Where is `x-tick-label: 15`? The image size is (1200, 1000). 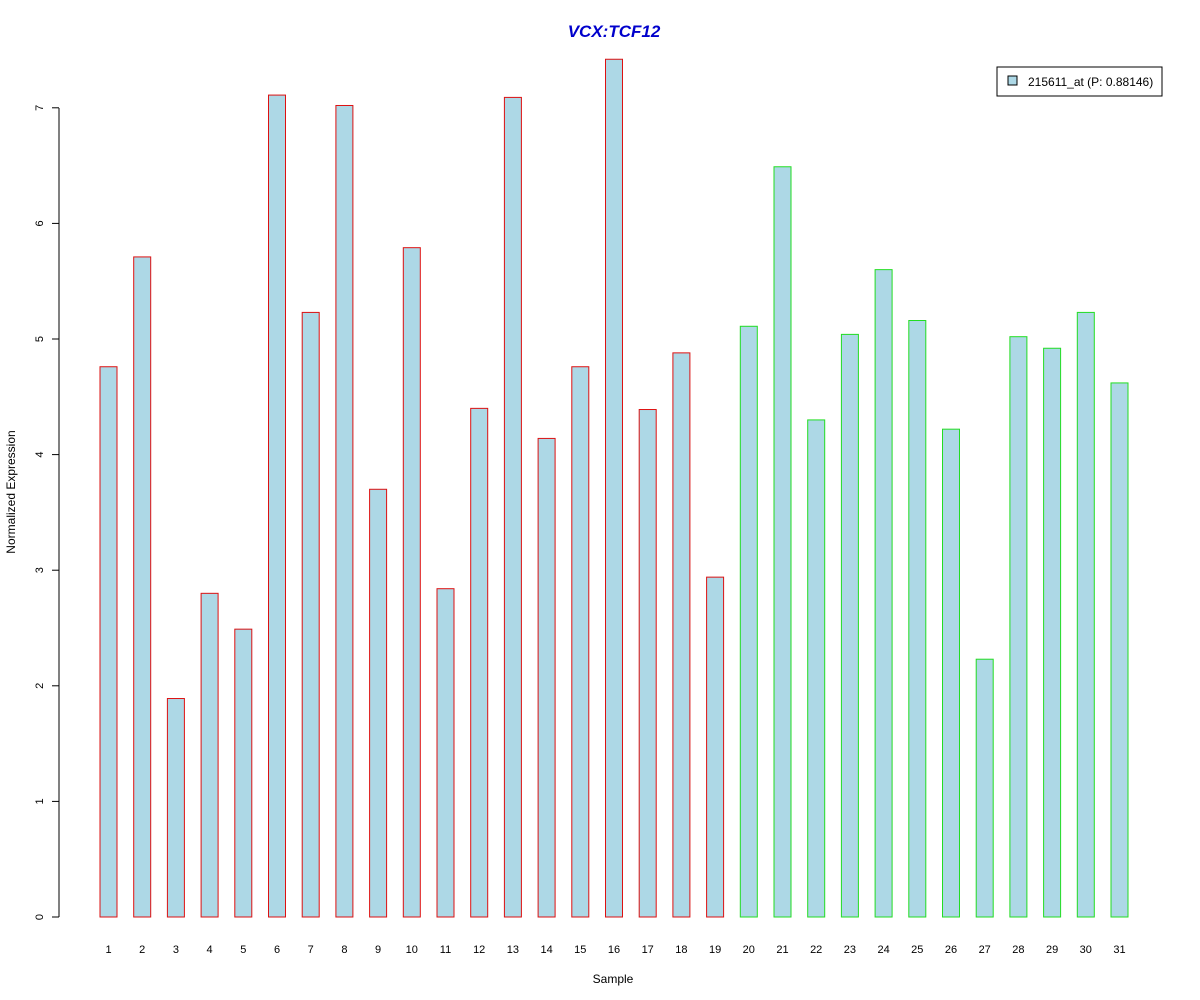 x-tick-label: 15 is located at coordinates (580, 950).